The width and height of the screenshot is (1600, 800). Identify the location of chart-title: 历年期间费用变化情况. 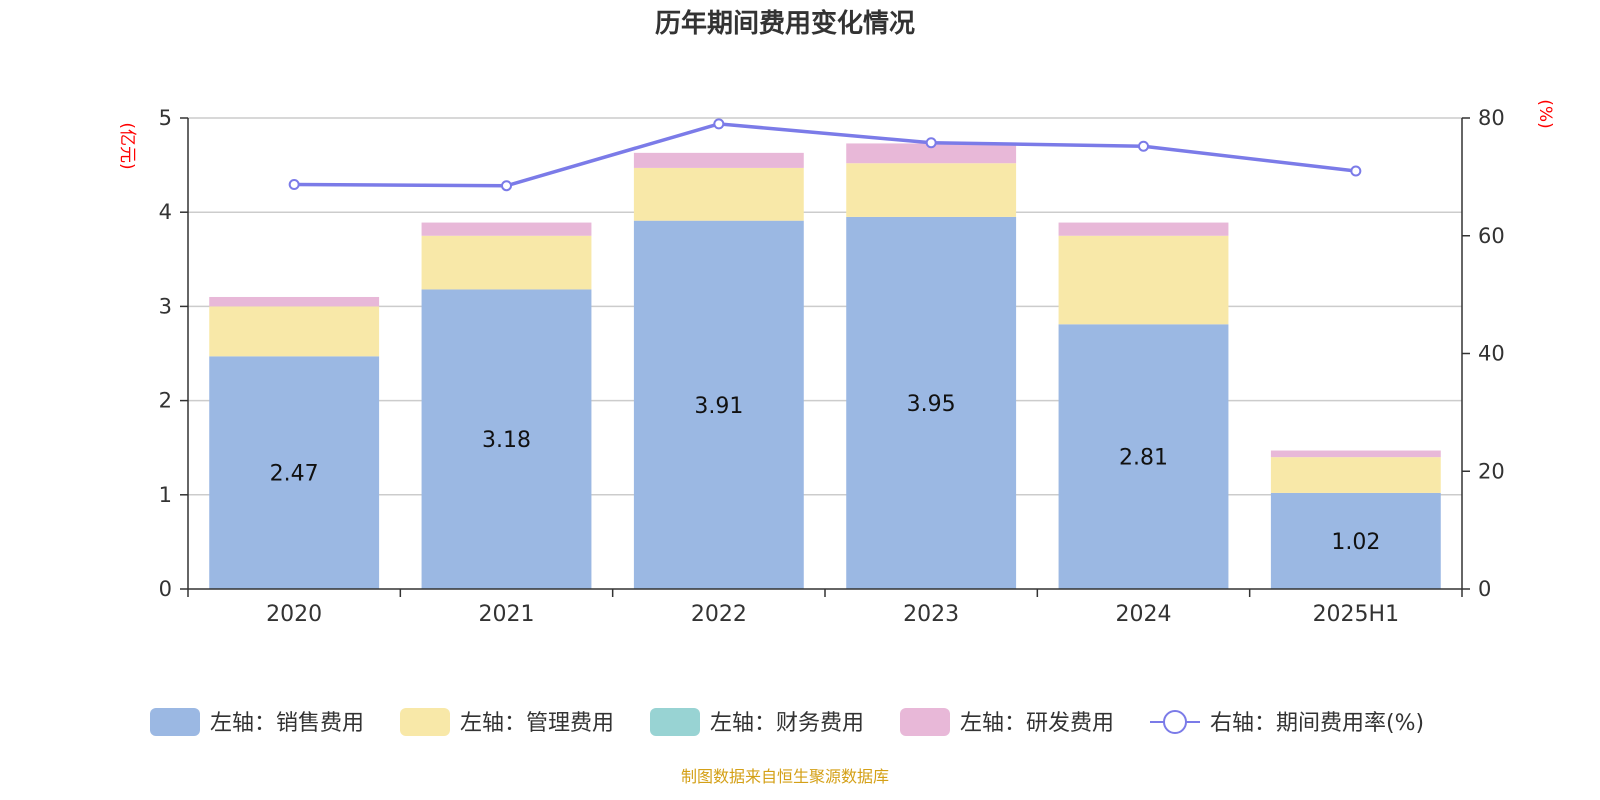
(785, 23).